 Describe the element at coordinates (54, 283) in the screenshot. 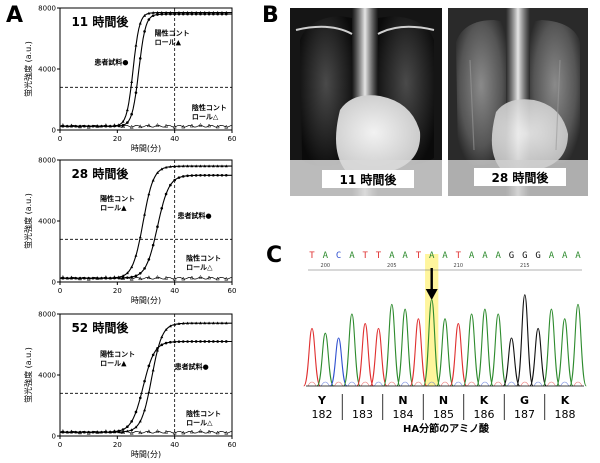

I see `y-tick-label: 0` at that location.